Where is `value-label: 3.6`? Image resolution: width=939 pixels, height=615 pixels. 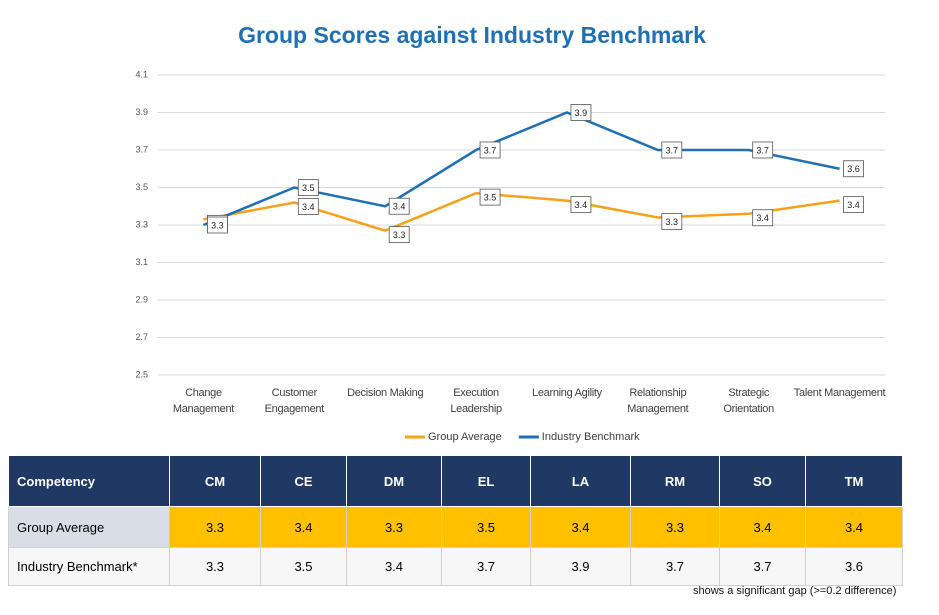 value-label: 3.6 is located at coordinates (853, 169).